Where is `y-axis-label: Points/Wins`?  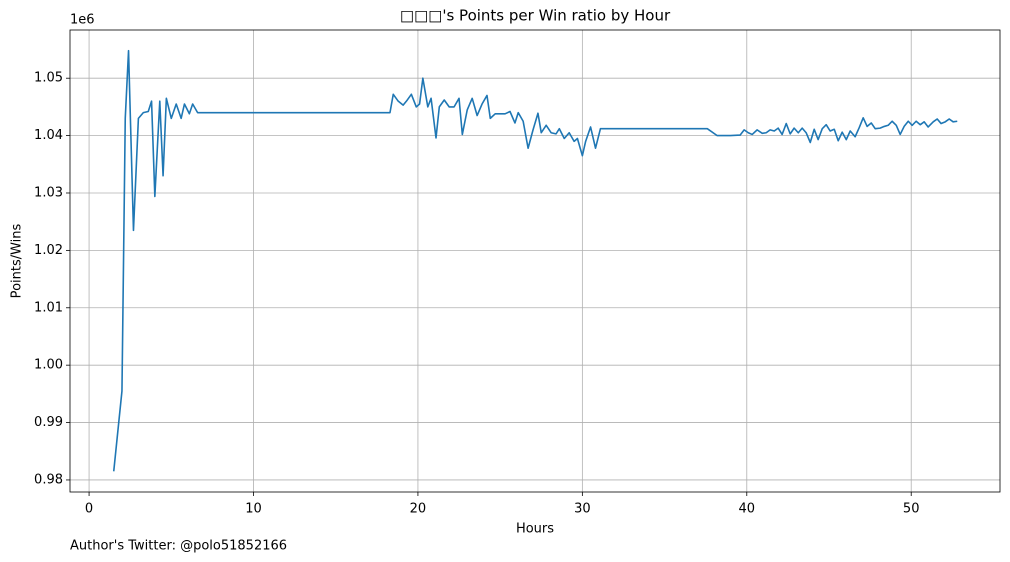 y-axis-label: Points/Wins is located at coordinates (17, 260).